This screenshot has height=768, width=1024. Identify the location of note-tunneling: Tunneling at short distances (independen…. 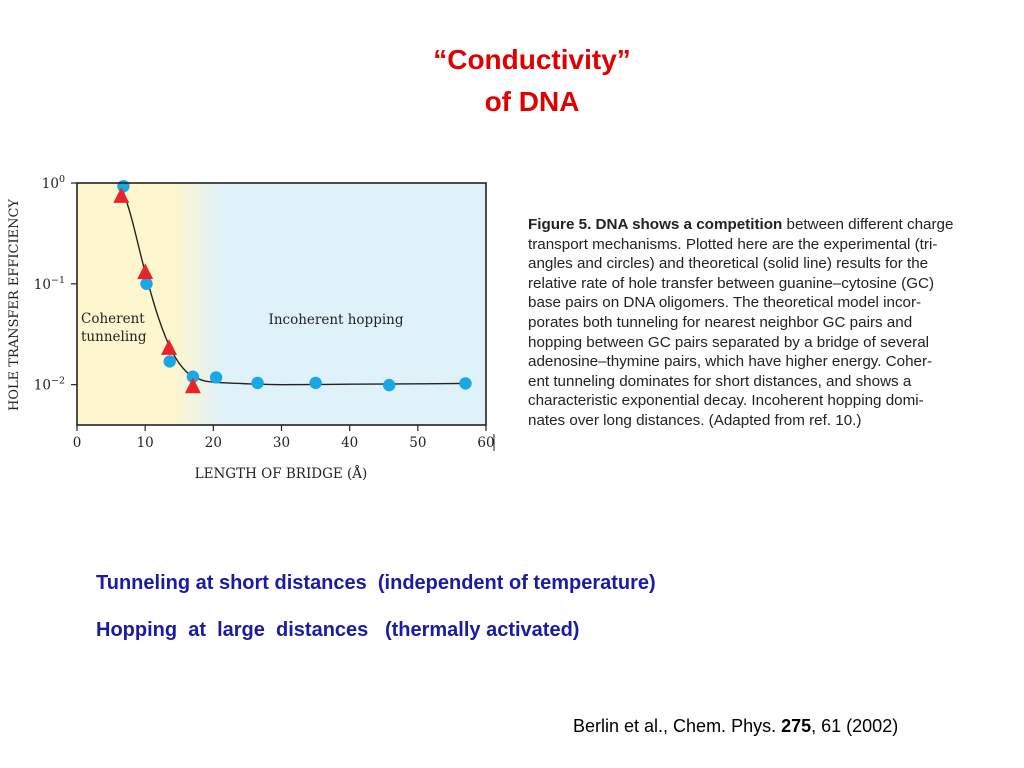
(376, 583).